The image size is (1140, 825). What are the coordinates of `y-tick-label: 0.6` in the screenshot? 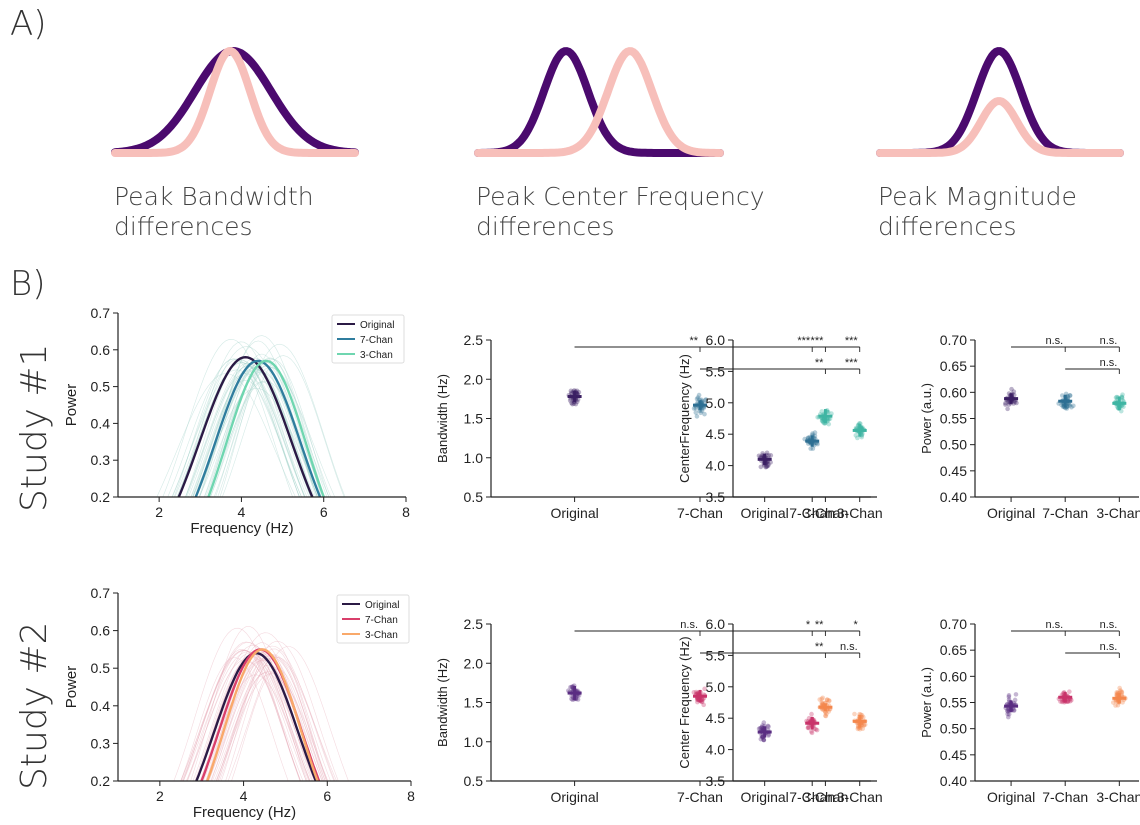 It's located at (101, 631).